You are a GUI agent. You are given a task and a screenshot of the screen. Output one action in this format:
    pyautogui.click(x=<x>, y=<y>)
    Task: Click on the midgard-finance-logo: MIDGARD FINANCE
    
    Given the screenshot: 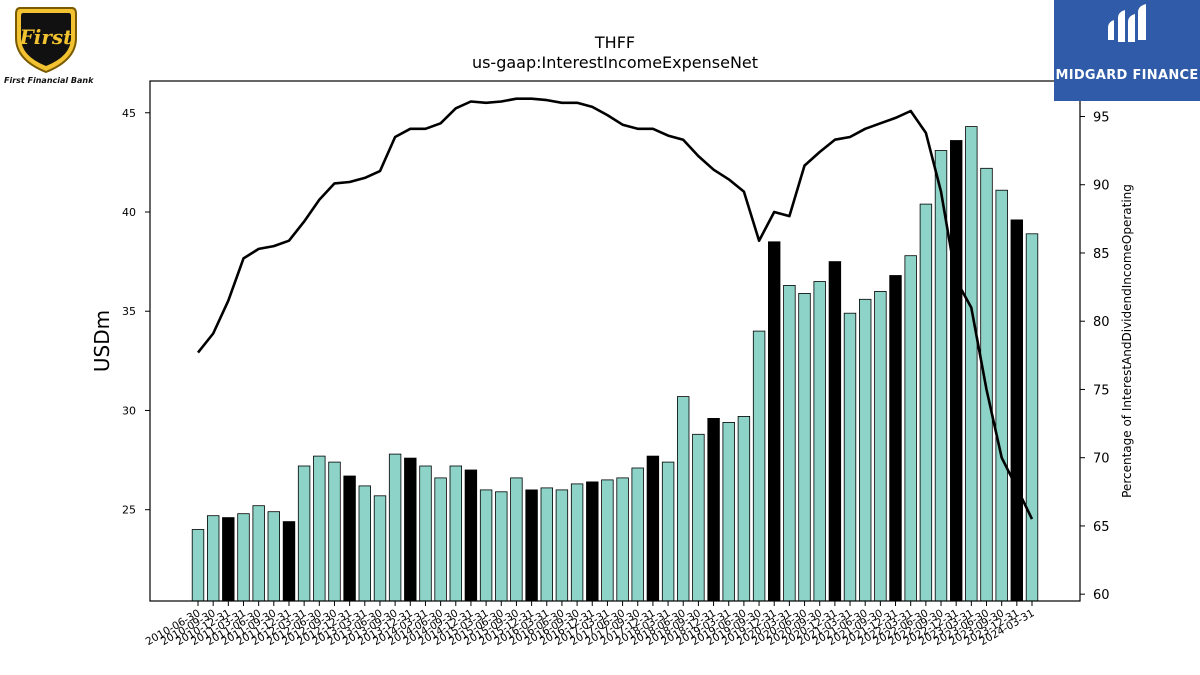 What is the action you would take?
    pyautogui.click(x=1127, y=50)
    